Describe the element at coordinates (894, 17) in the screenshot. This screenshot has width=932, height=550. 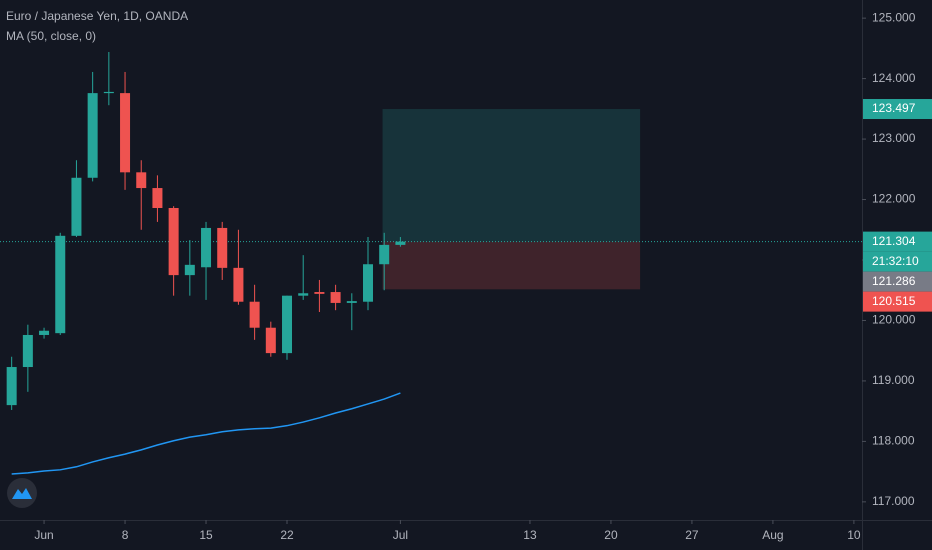
I see `y-tick-label: 125.000` at that location.